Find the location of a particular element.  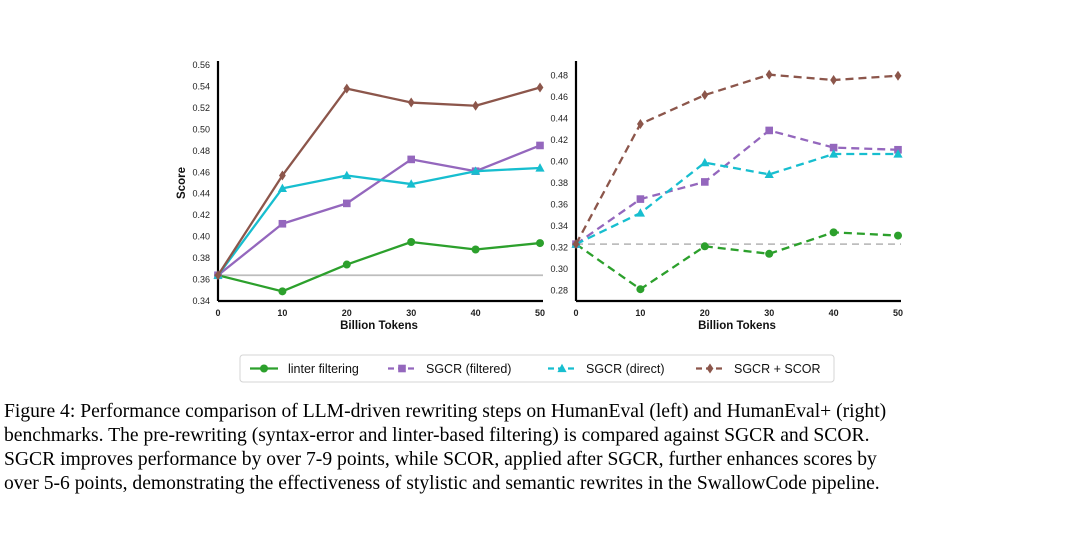

legend-entry-linter-filtering: linter filtering is located at coordinates (304, 369).